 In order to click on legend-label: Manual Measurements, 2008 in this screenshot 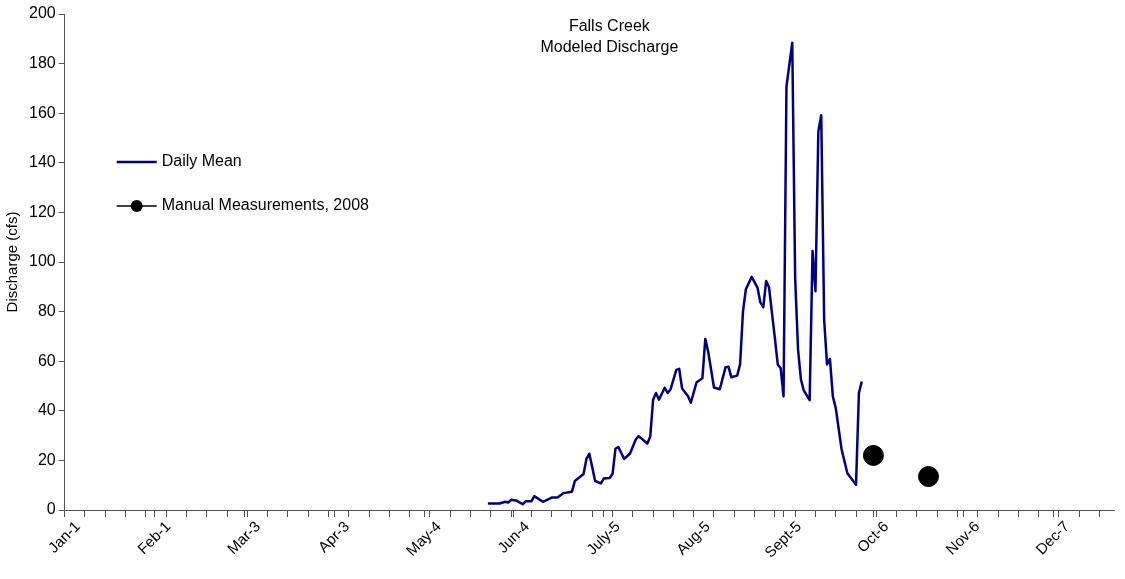, I will do `click(265, 205)`.